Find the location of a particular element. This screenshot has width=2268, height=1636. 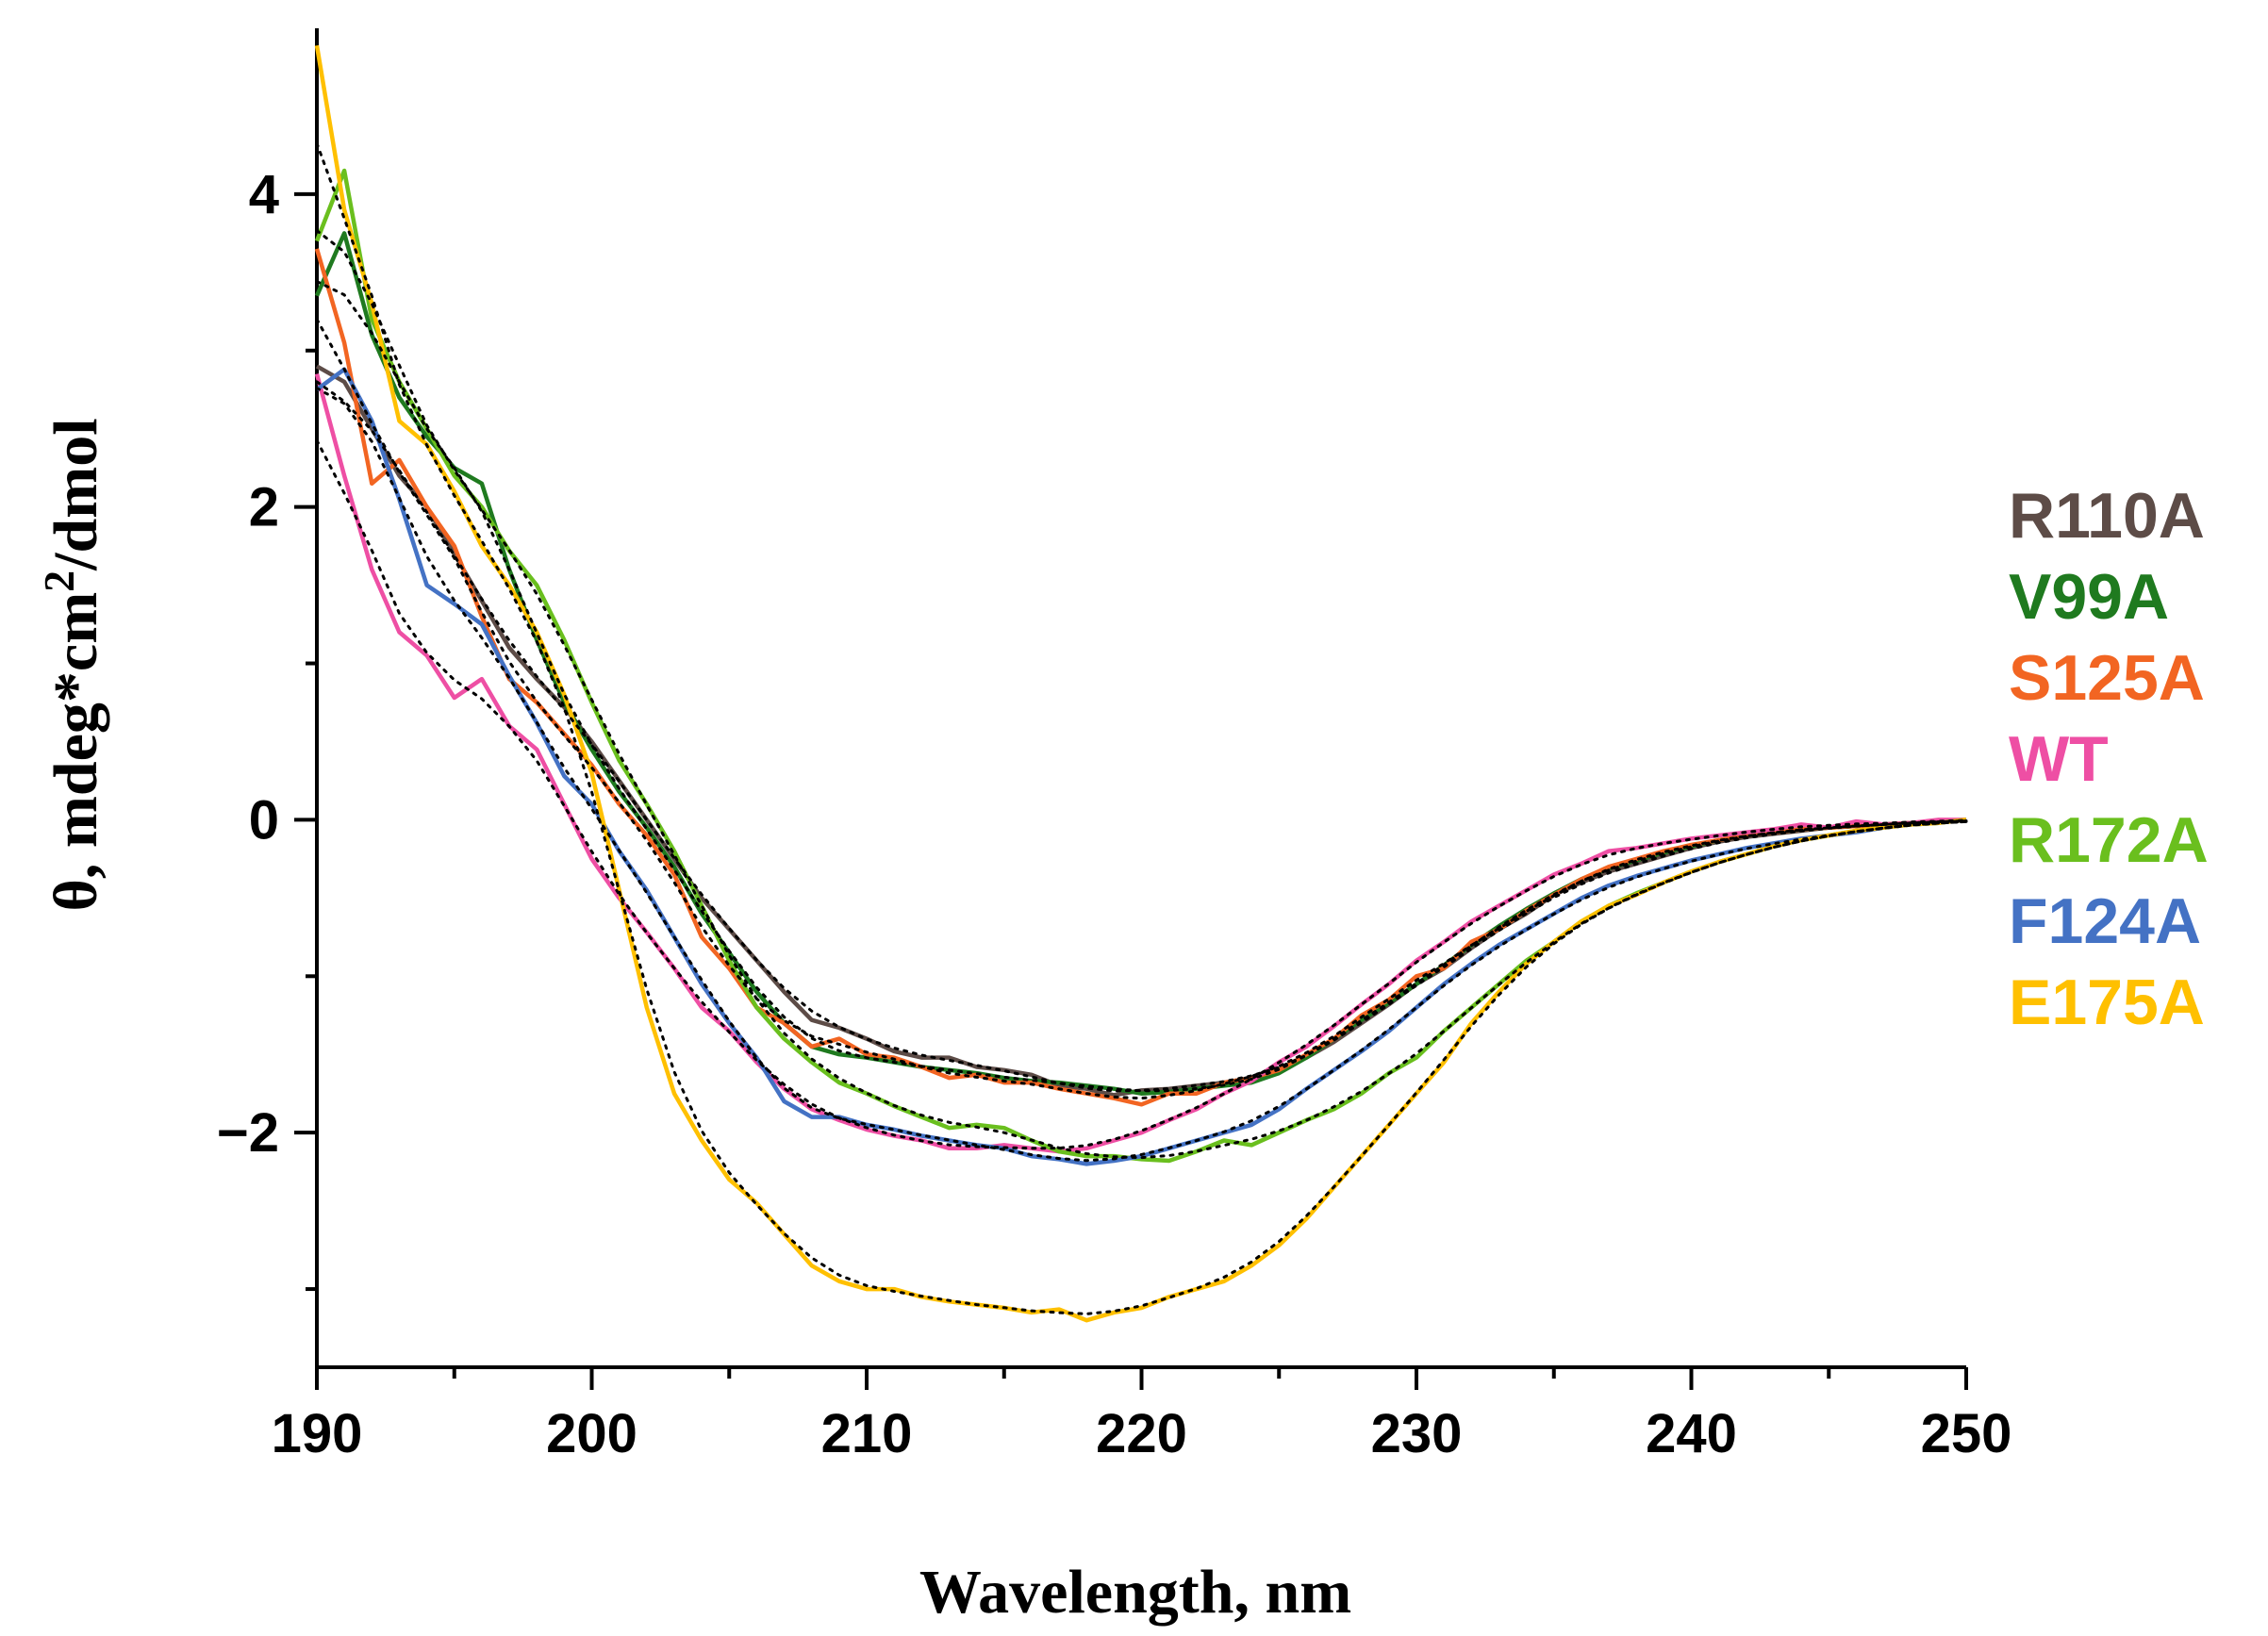

legend: R110A V99A S125A WT R172A F124A E175A is located at coordinates (2109, 759).